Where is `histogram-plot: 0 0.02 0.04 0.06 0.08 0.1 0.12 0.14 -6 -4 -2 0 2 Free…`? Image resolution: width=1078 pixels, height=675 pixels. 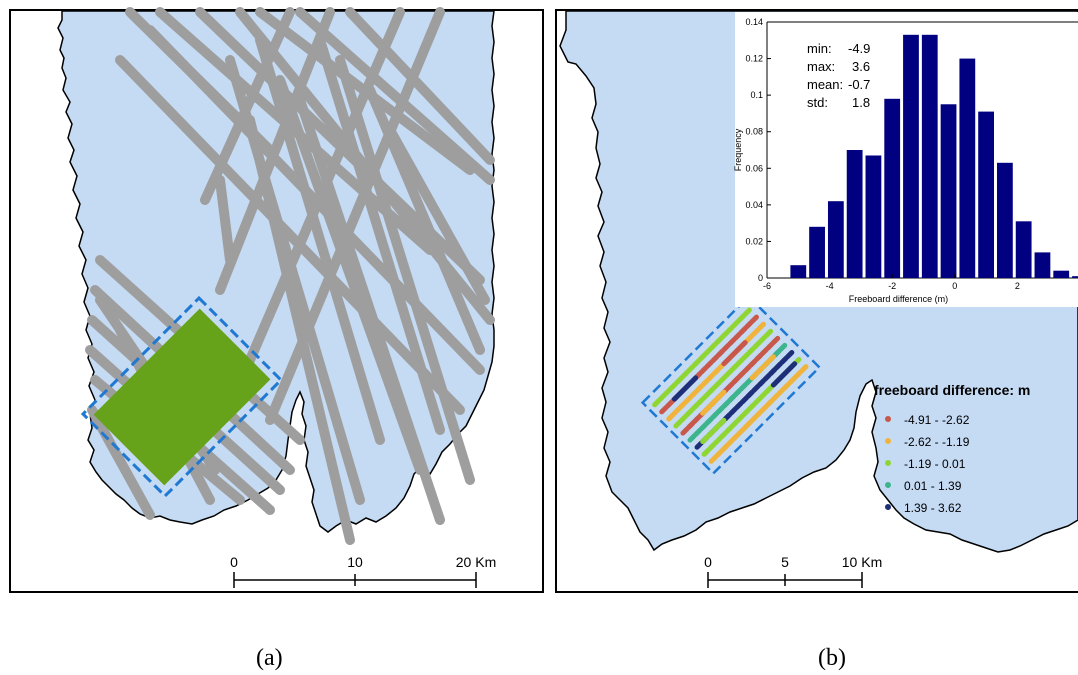 histogram-plot: 0 0.02 0.04 0.06 0.08 0.1 0.12 0.14 -6 -4 -2 0 2 Free… is located at coordinates (905, 160).